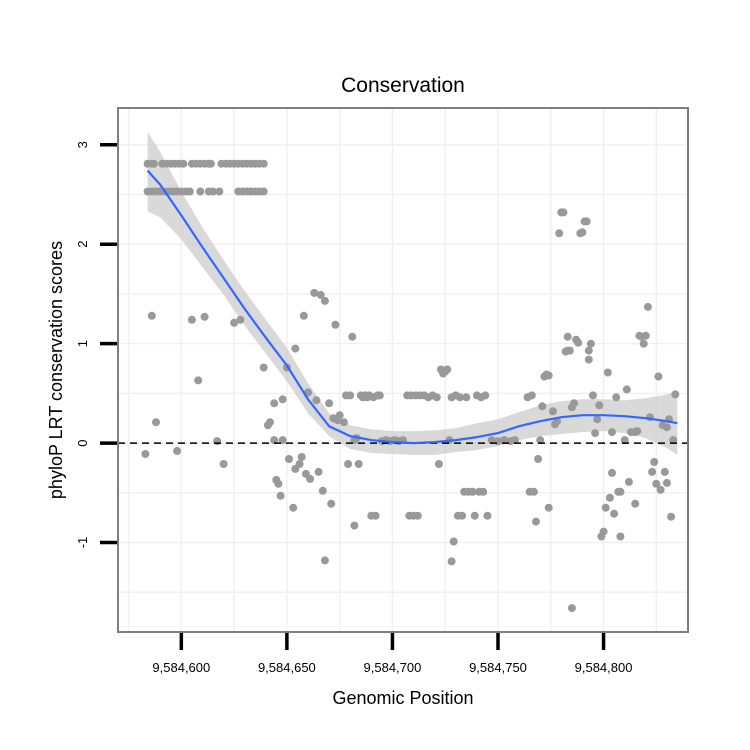 The width and height of the screenshot is (750, 750). I want to click on y-axis: -1 0 1 2 3, so click(96, 344).